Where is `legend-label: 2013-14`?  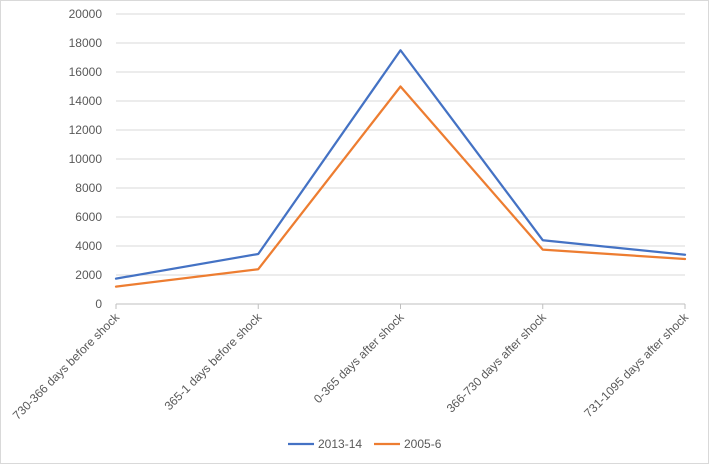
legend-label: 2013-14 is located at coordinates (340, 444).